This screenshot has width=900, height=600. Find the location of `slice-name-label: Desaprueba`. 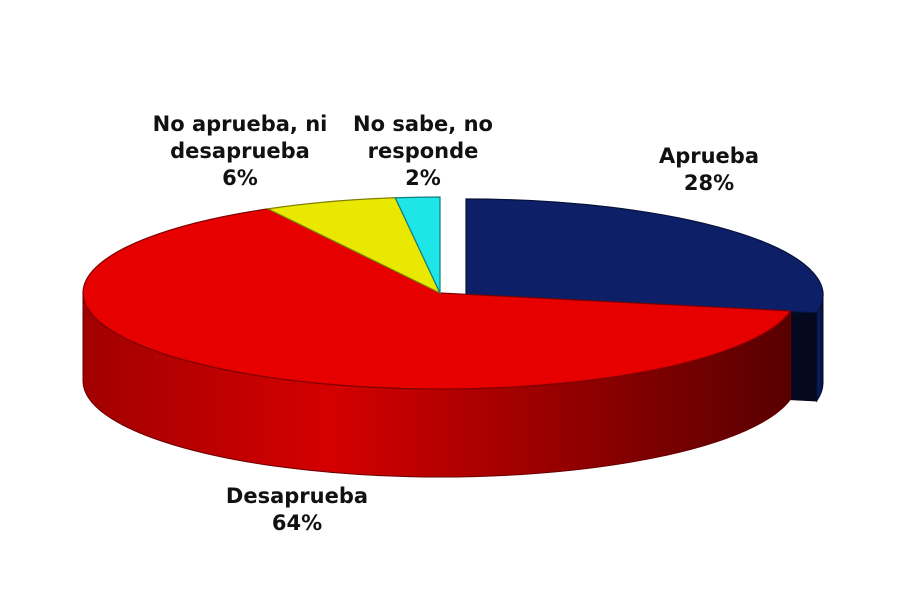

slice-name-label: Desaprueba is located at coordinates (297, 496).